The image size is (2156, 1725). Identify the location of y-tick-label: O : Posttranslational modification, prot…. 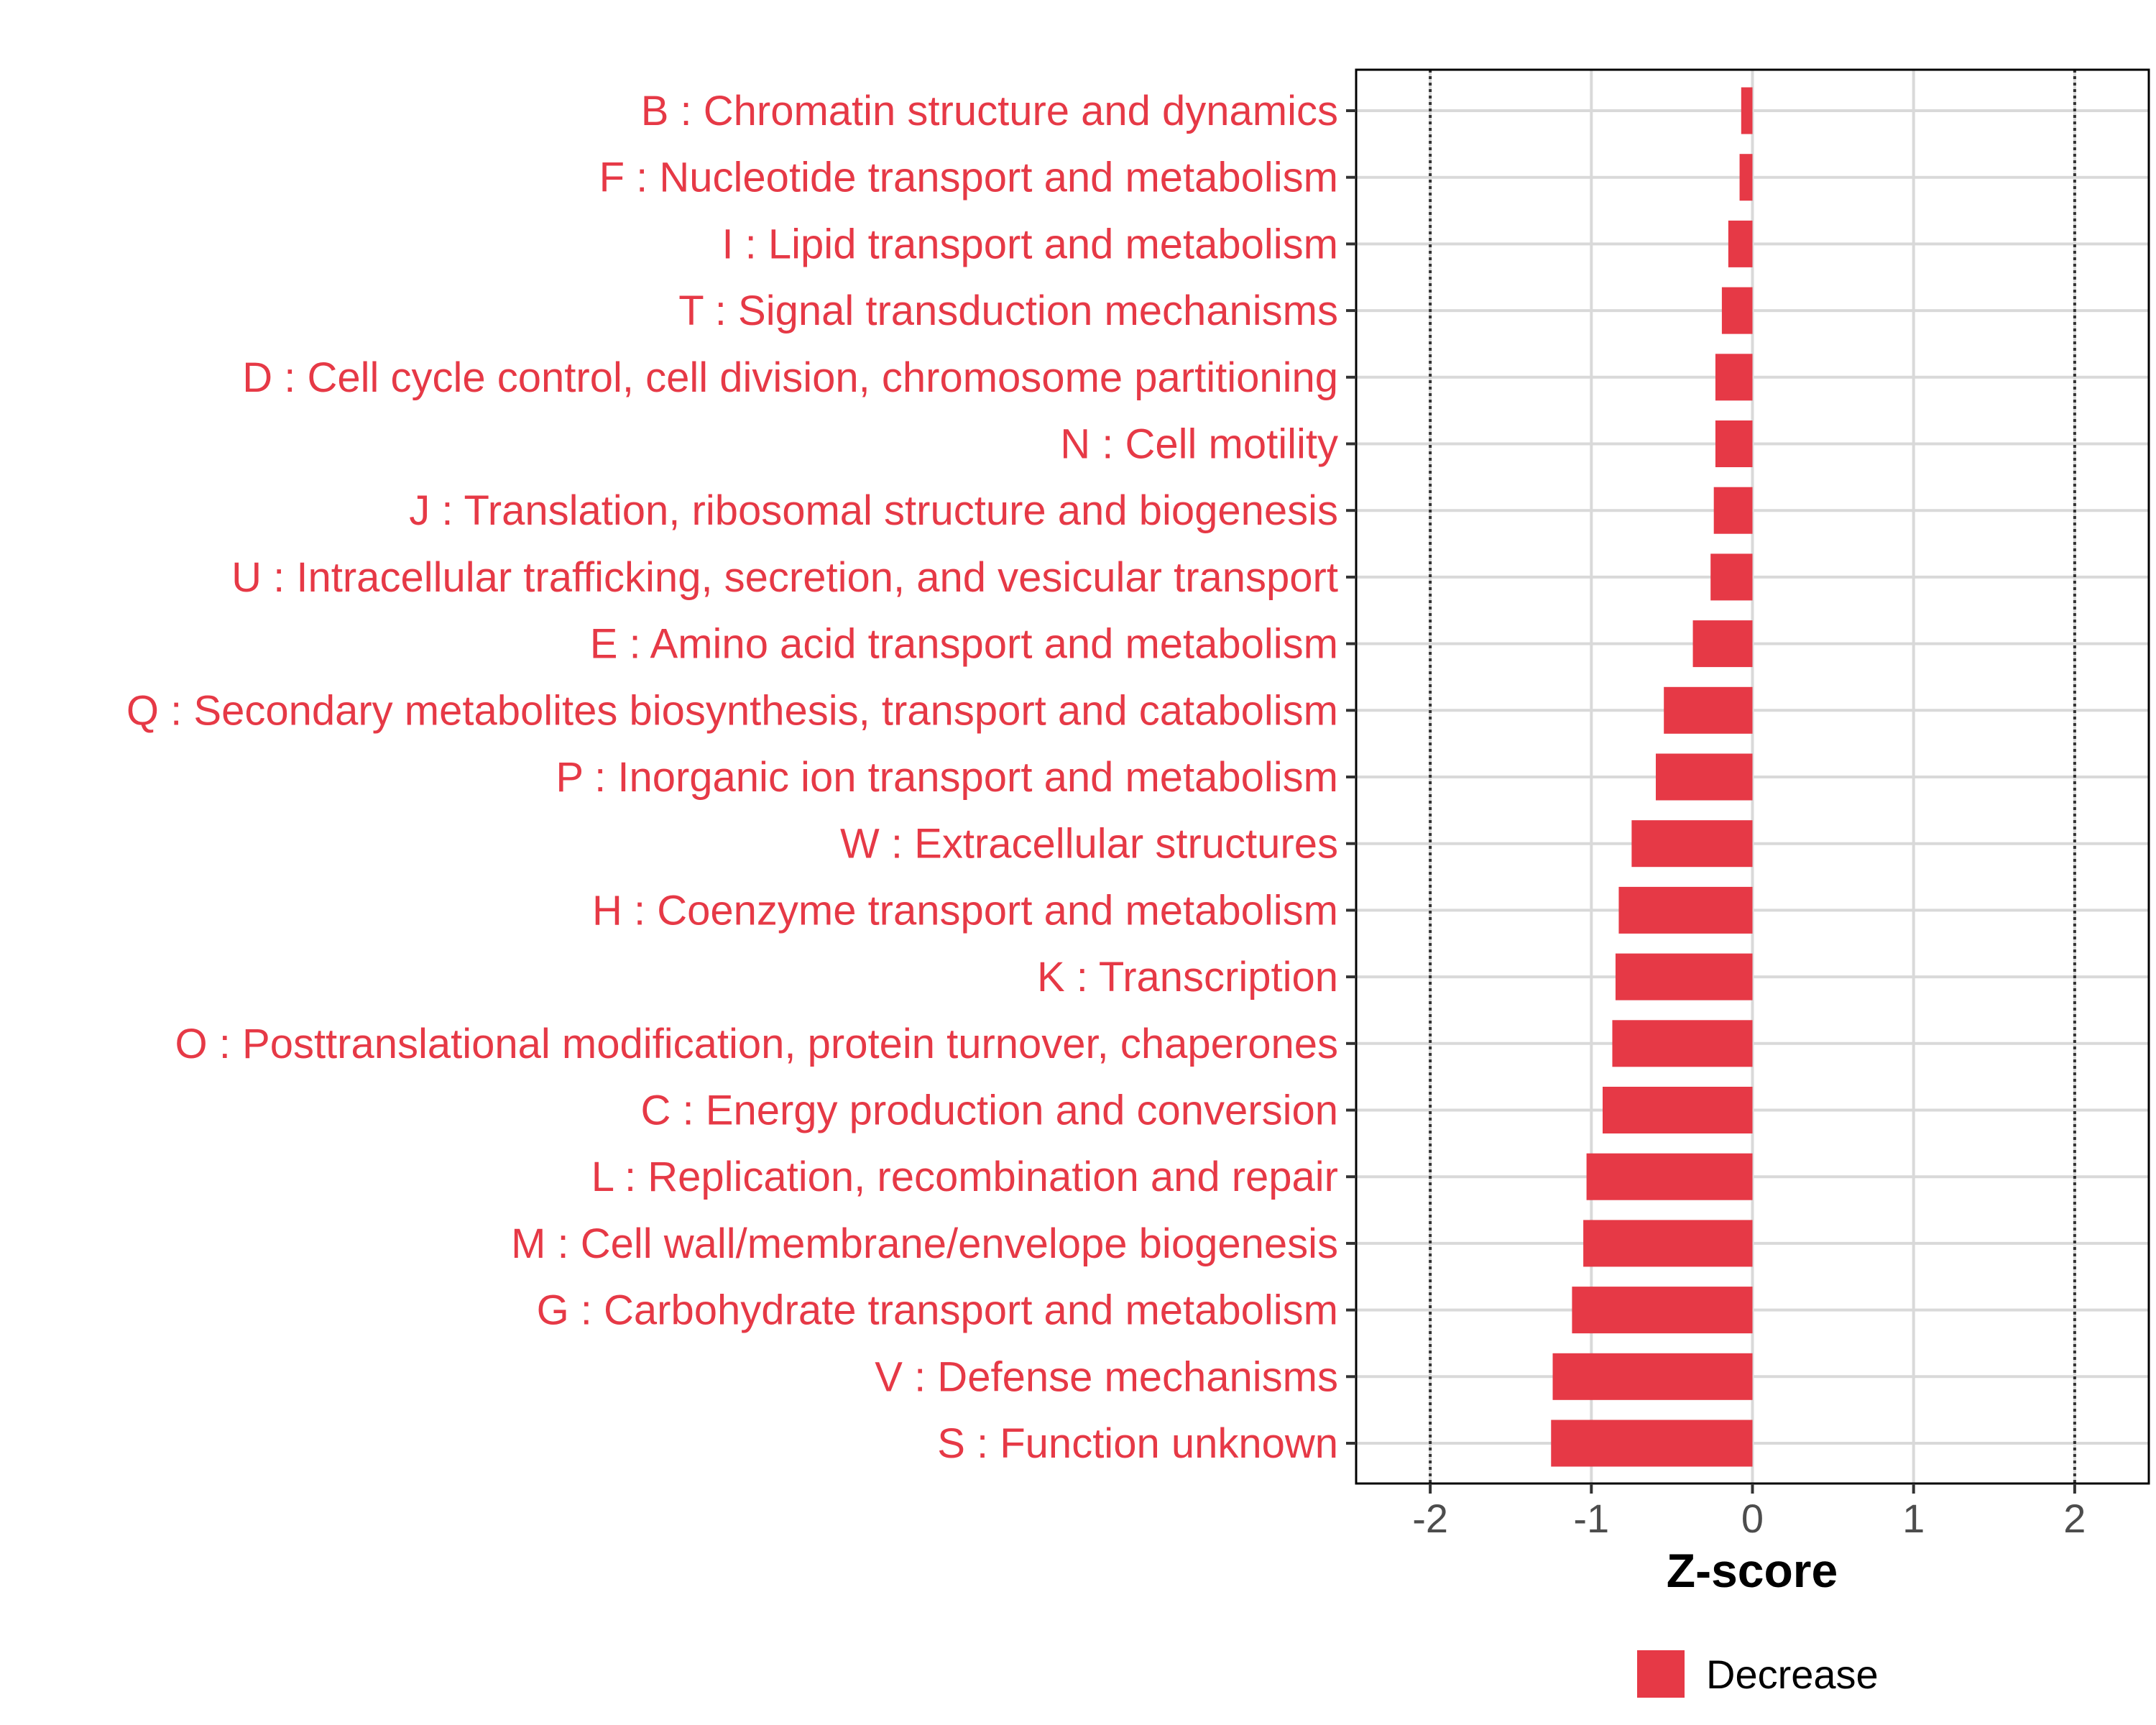
(757, 1044).